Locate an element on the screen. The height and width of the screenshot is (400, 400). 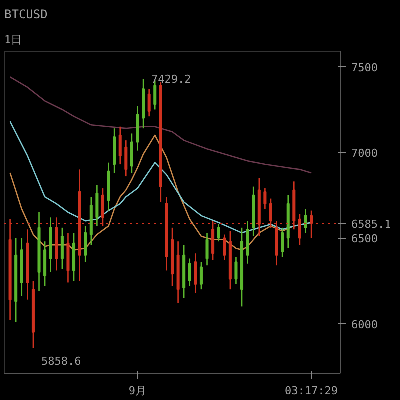
chart-title: BTCUSD is located at coordinates (26, 15).